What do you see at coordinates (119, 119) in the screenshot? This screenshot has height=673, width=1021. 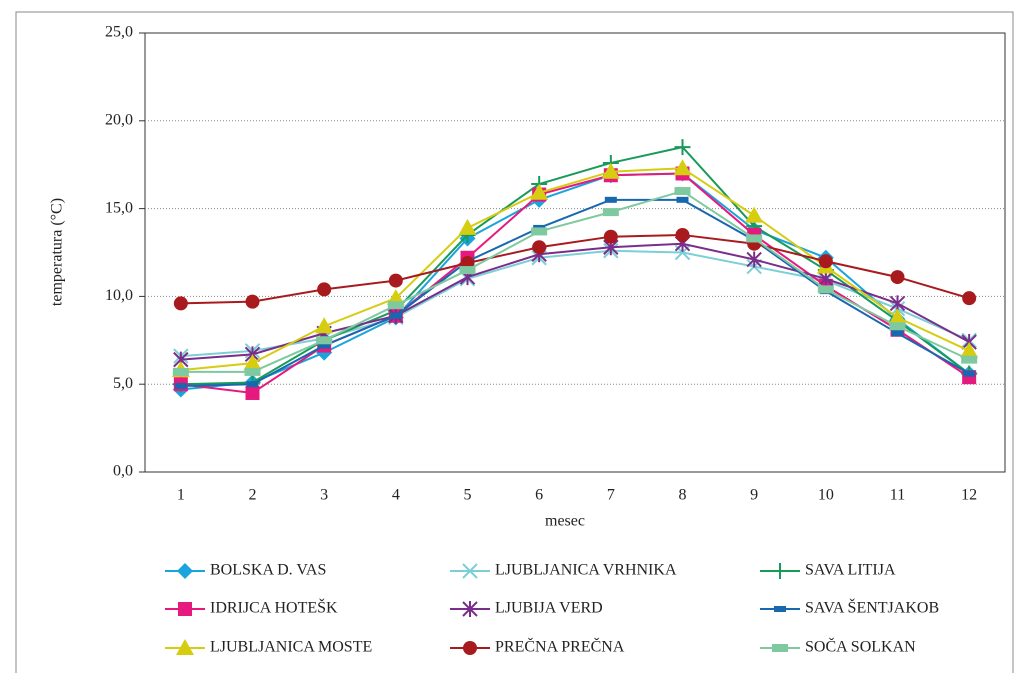 I see `y-tick-label: 20,0` at bounding box center [119, 119].